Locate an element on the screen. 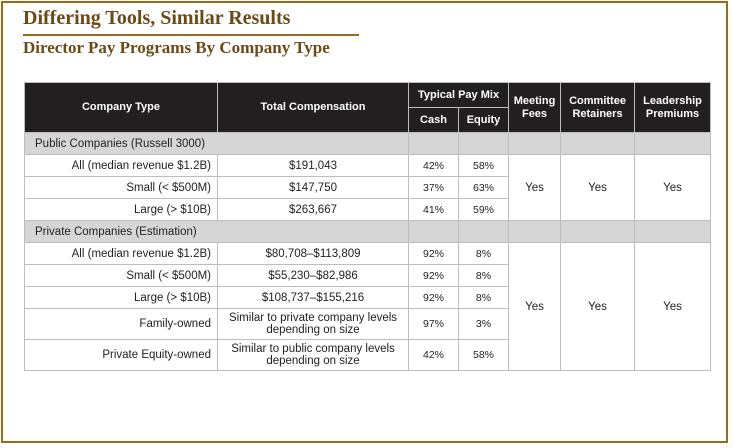 This screenshot has width=733, height=448. total-comp-cell: $147,750 is located at coordinates (313, 187).